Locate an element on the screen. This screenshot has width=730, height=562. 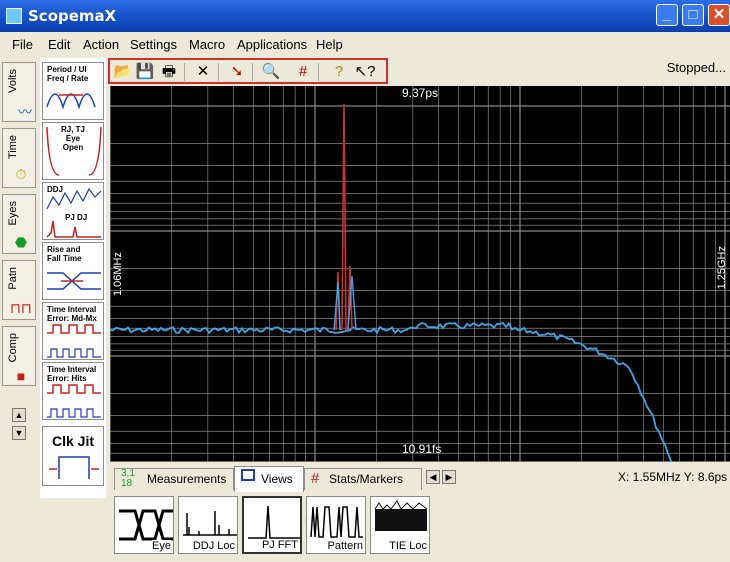
tab-views: Views is located at coordinates (269, 479).